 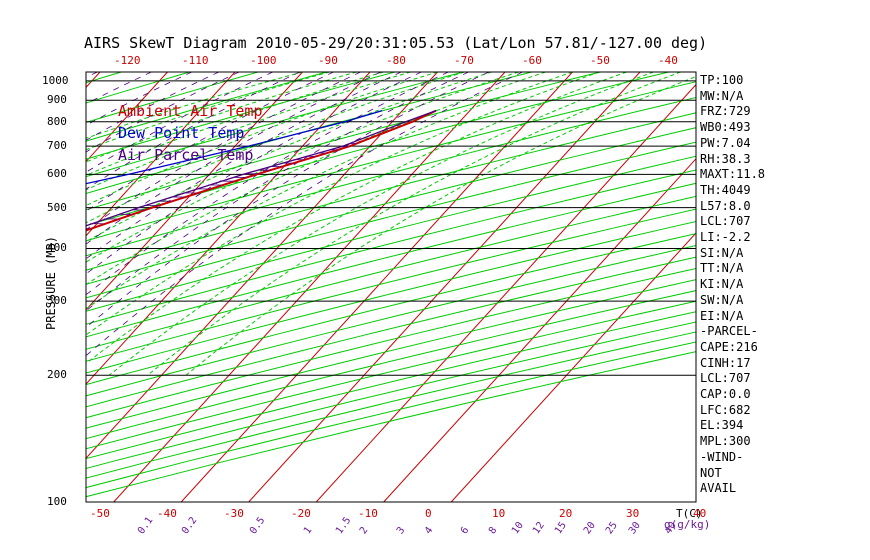 I want to click on sounding-index-item: KI:N/A, so click(x=722, y=284).